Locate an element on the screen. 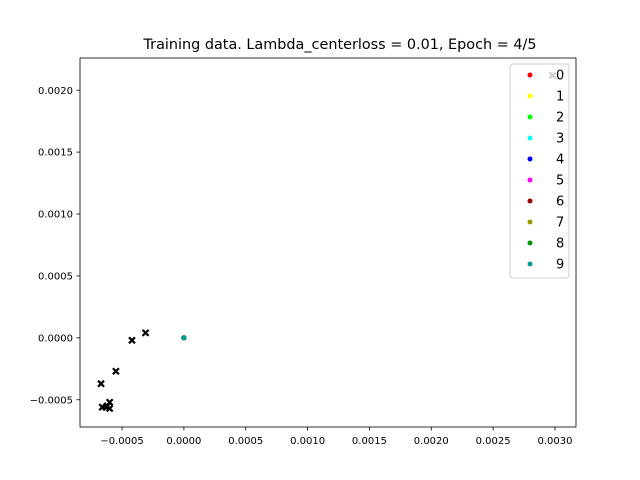  legend-box is located at coordinates (539, 171).